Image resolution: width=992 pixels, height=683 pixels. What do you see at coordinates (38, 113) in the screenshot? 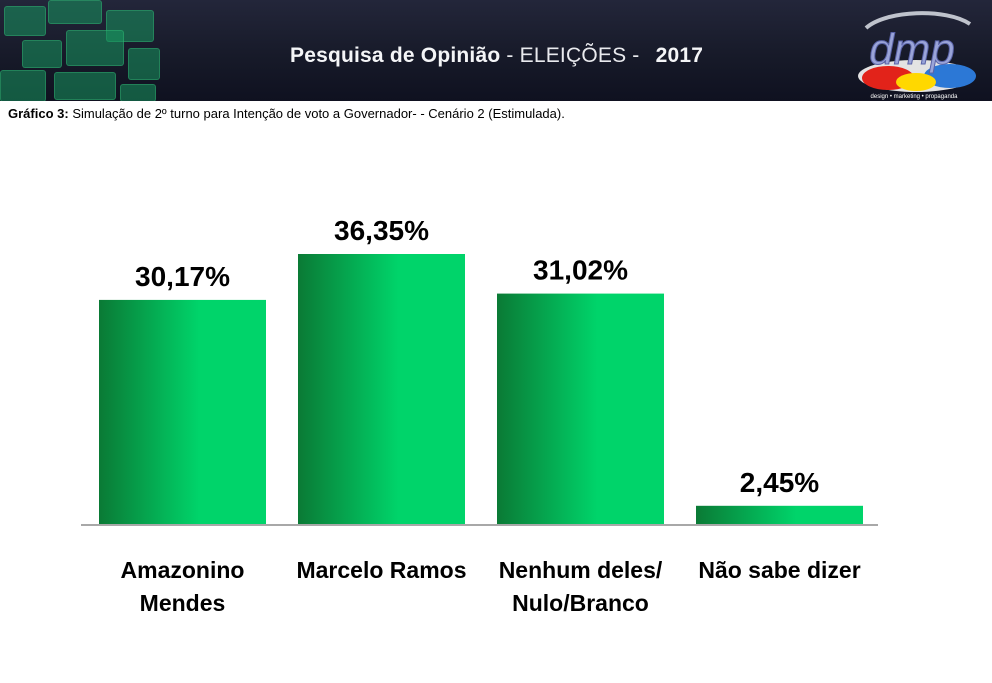
I see `caption-label: Gráfico 3:` at bounding box center [38, 113].